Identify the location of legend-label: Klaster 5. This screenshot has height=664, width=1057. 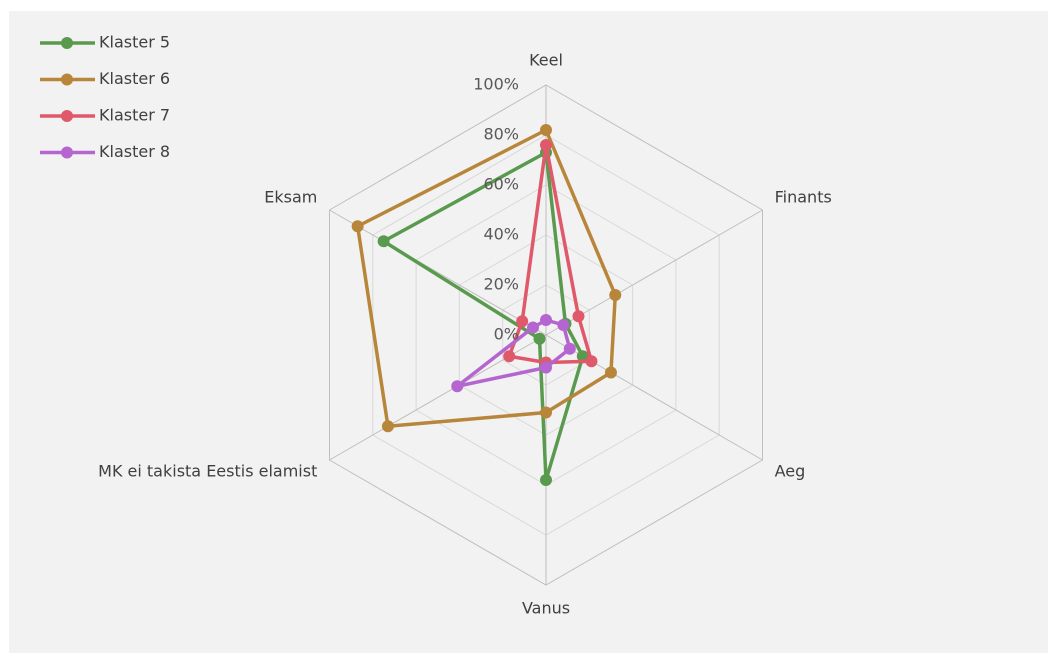
(134, 42).